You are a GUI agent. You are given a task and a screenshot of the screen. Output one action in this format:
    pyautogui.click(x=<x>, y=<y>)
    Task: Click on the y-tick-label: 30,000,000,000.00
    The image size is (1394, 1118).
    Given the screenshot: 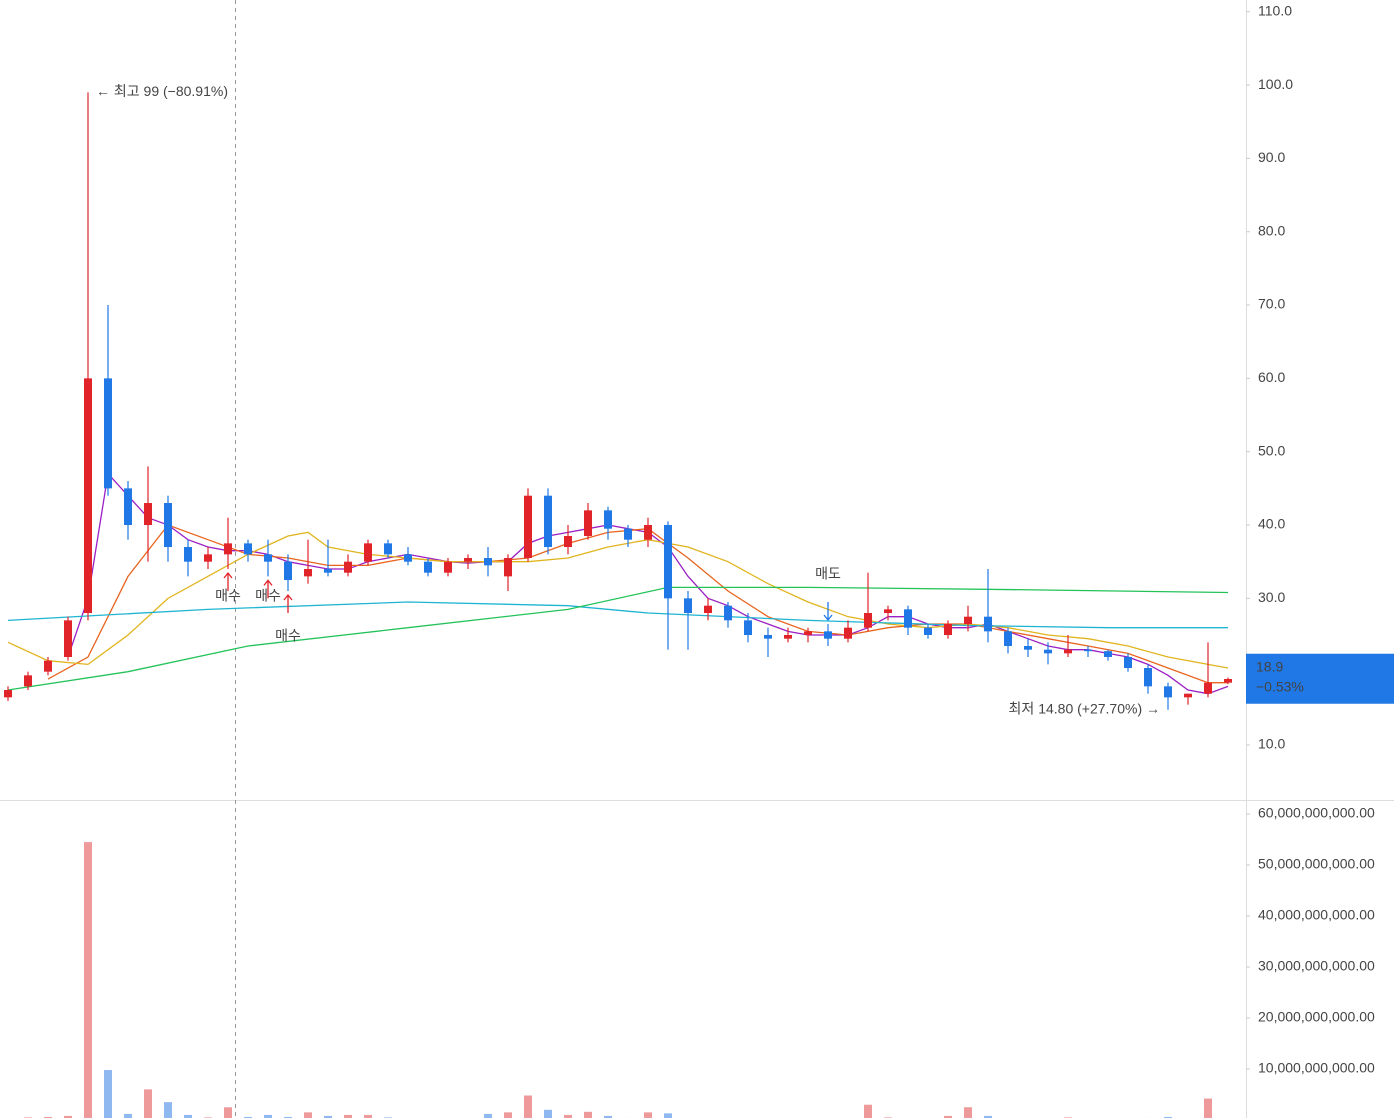 What is the action you would take?
    pyautogui.click(x=1316, y=966)
    